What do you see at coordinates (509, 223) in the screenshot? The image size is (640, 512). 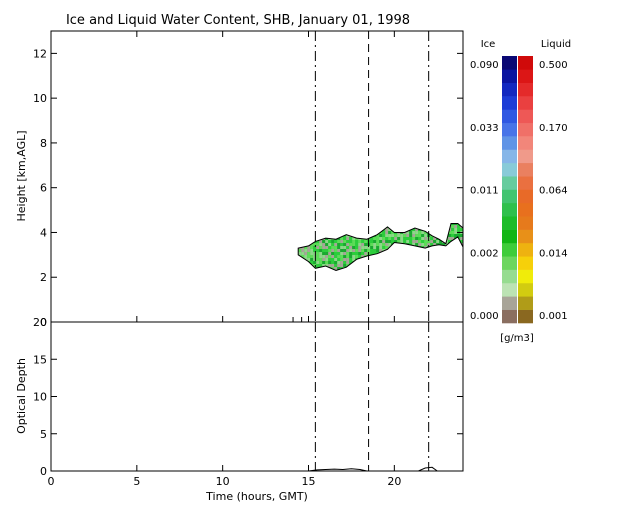 I see `colorbar-ice-swatch` at bounding box center [509, 223].